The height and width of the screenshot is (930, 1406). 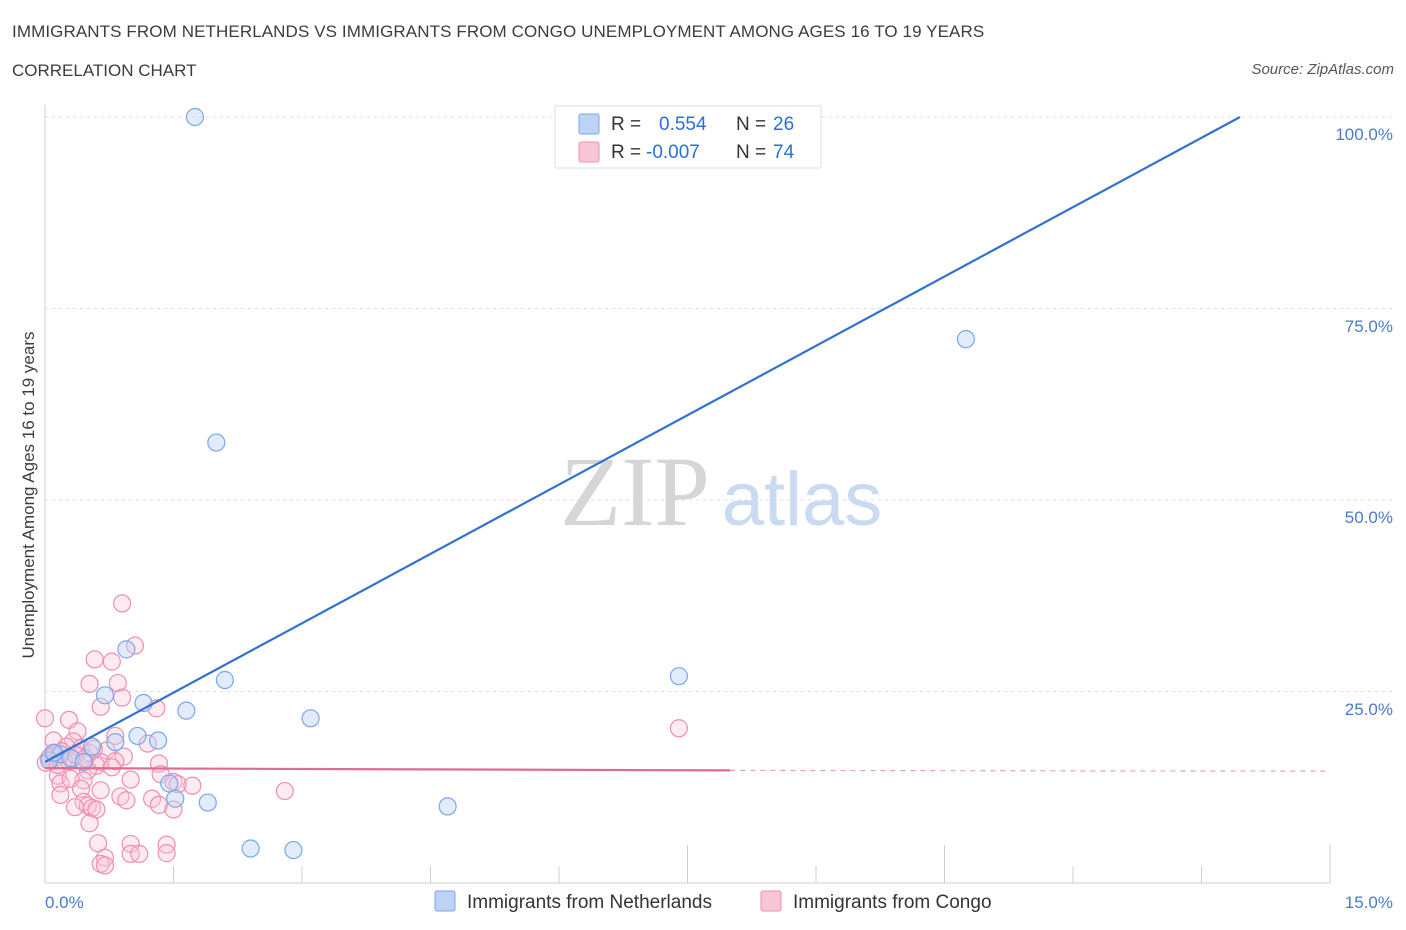 I want to click on correlation-legend: R = 0.554 N = 26 R = -0.007 N = 74, so click(x=688, y=137).